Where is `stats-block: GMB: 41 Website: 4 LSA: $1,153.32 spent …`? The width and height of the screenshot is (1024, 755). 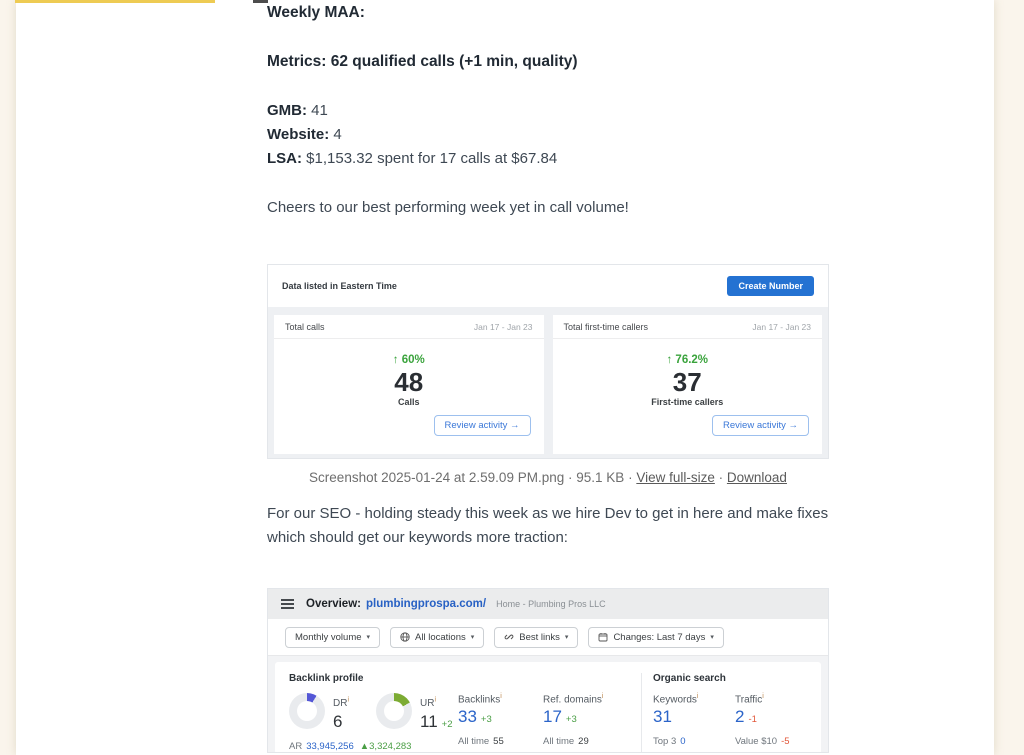 stats-block: GMB: 41 Website: 4 LSA: $1,153.32 spent … is located at coordinates (548, 135).